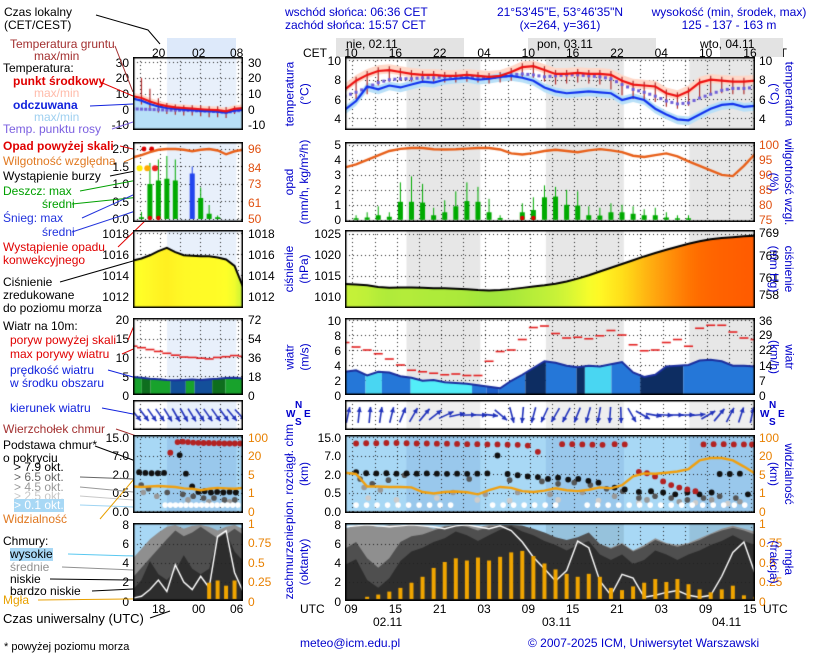 This screenshot has width=820, height=660. Describe the element at coordinates (355, 25) in the screenshot. I see `sunset-label: zachód słońca: 15:57 CET` at that location.